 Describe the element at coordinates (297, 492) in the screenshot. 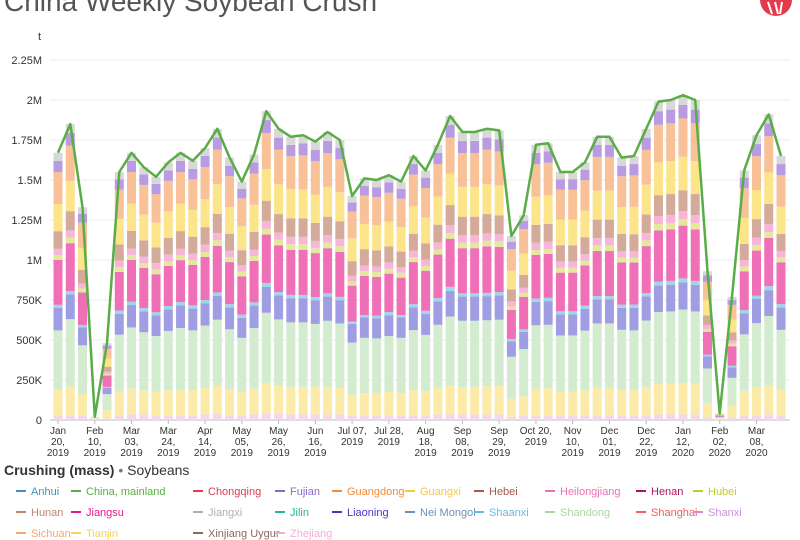

I see `legend-item: Fujian` at that location.